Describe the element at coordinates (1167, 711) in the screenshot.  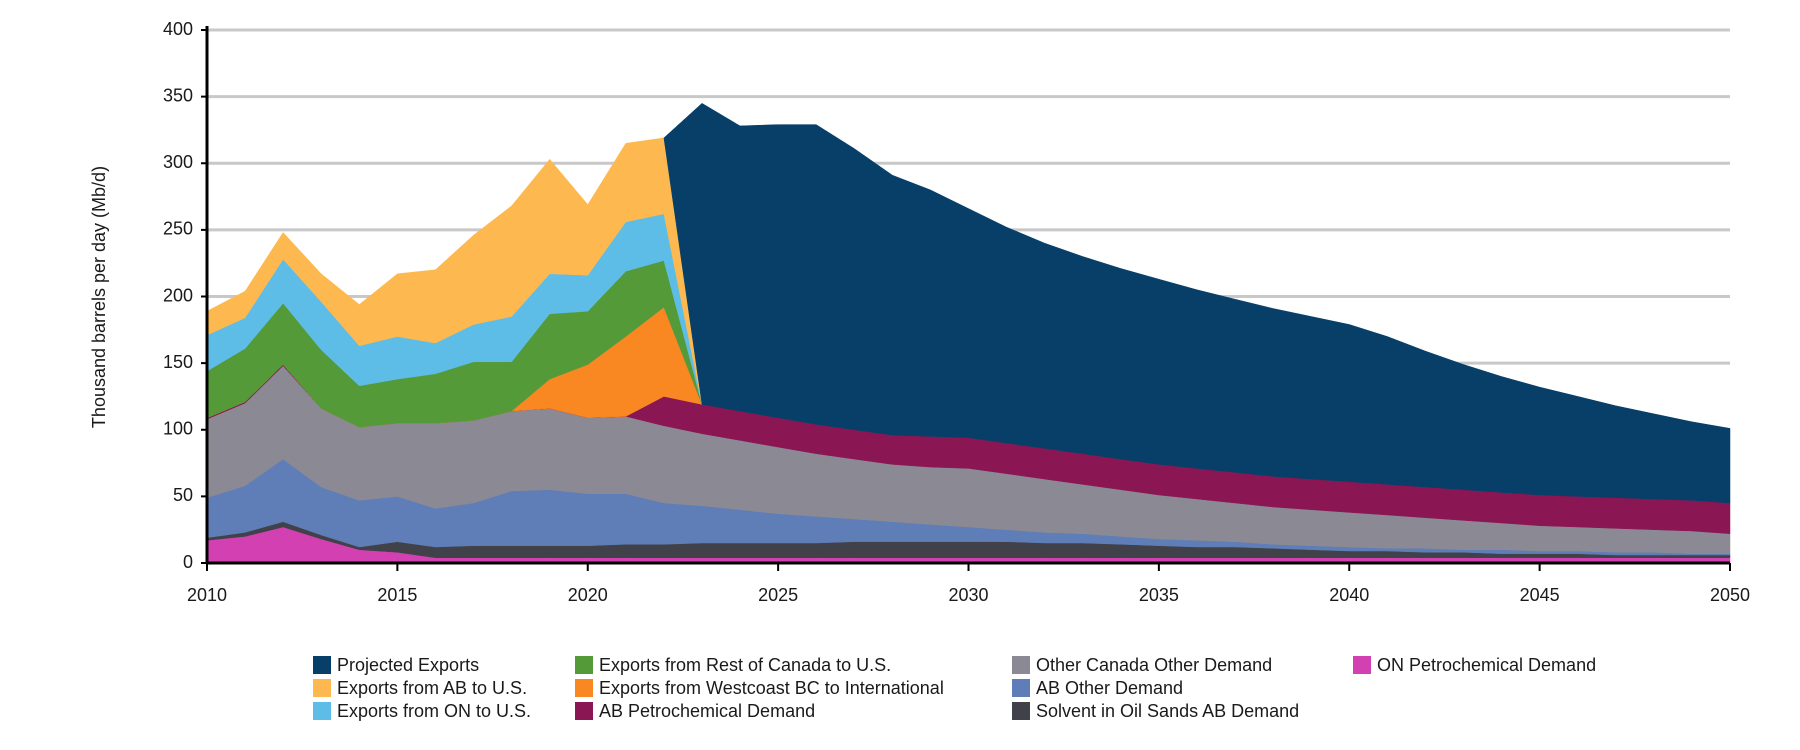
I see `legend-label: Solvent in Oil Sands AB Demand` at that location.